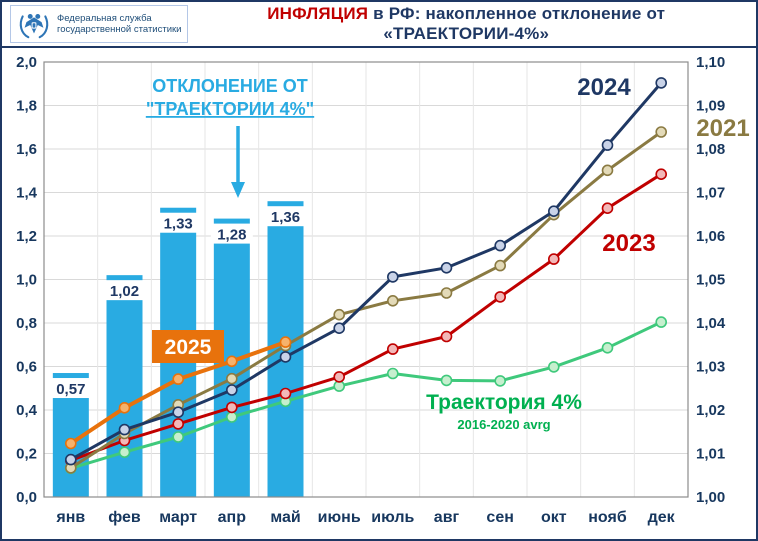 This screenshot has height=541, width=758. Describe the element at coordinates (230, 86) in the screenshot. I see `annotation-line1: ОТКЛОНЕНИЕ ОТ` at that location.